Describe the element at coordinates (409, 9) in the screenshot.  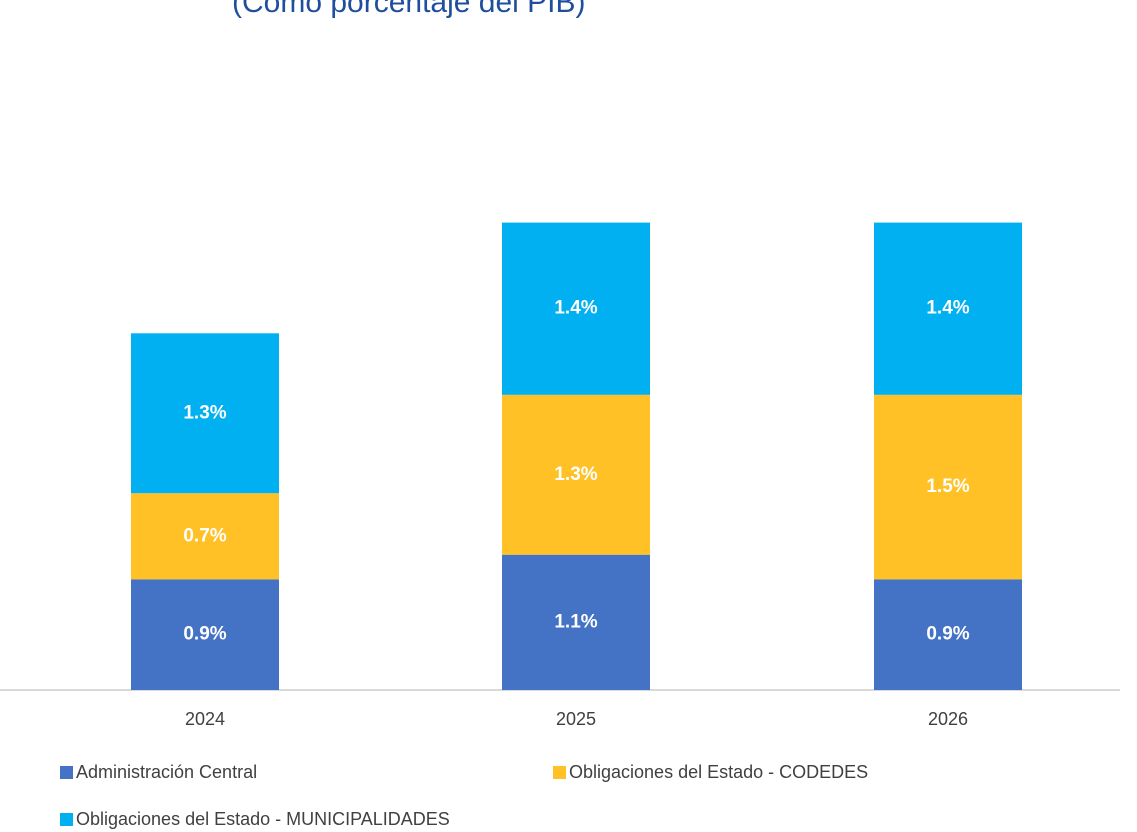
I see `chart-subtitle: (Como porcentaje del PIB)` at that location.